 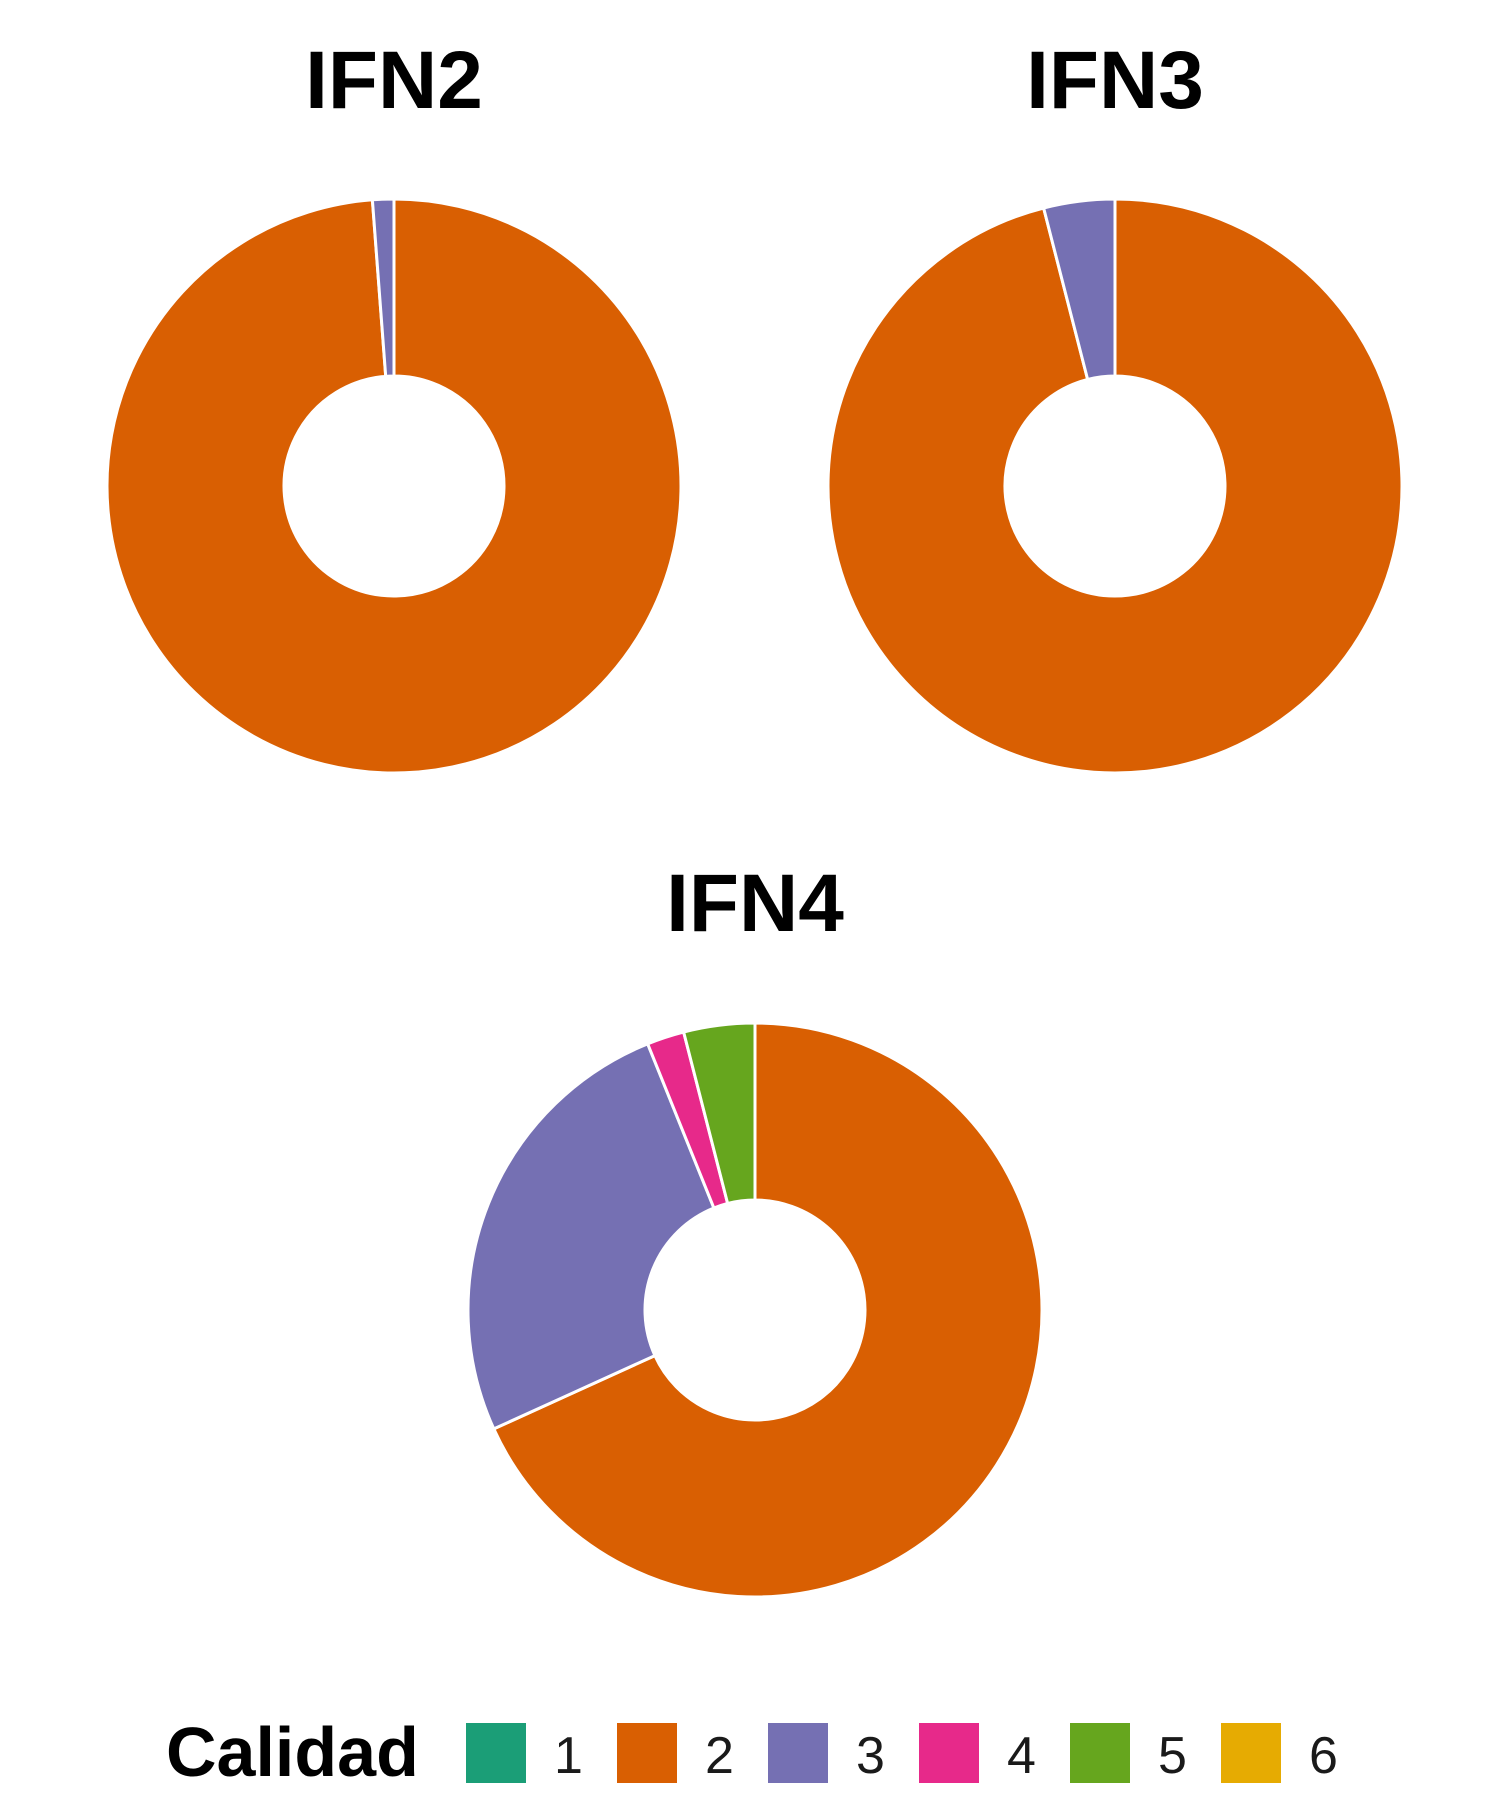 I want to click on chart-title-ifn3: IFN3, so click(x=1115, y=80).